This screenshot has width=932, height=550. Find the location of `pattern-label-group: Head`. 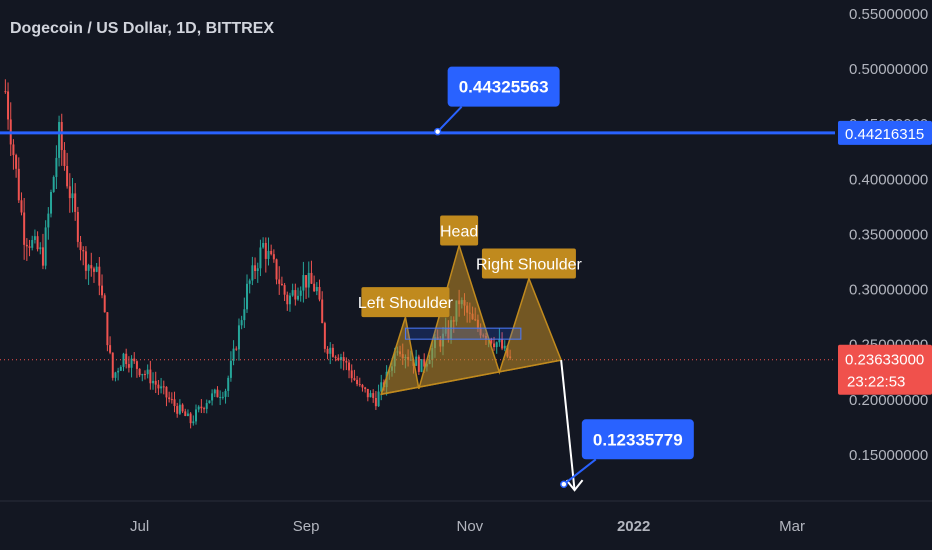

pattern-label-group: Head is located at coordinates (459, 230).